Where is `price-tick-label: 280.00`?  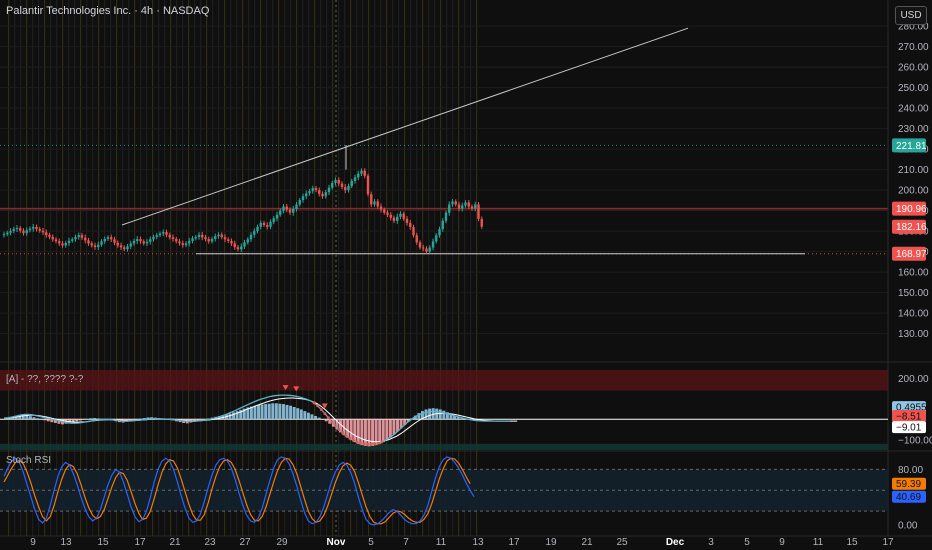 price-tick-label: 280.00 is located at coordinates (913, 27).